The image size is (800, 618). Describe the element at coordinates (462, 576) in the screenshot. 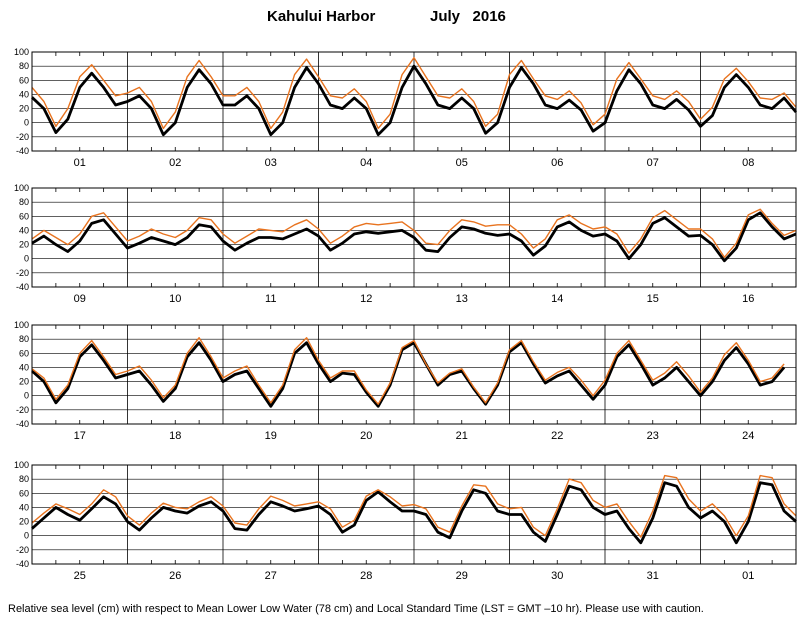

I see `day-label: 29` at that location.